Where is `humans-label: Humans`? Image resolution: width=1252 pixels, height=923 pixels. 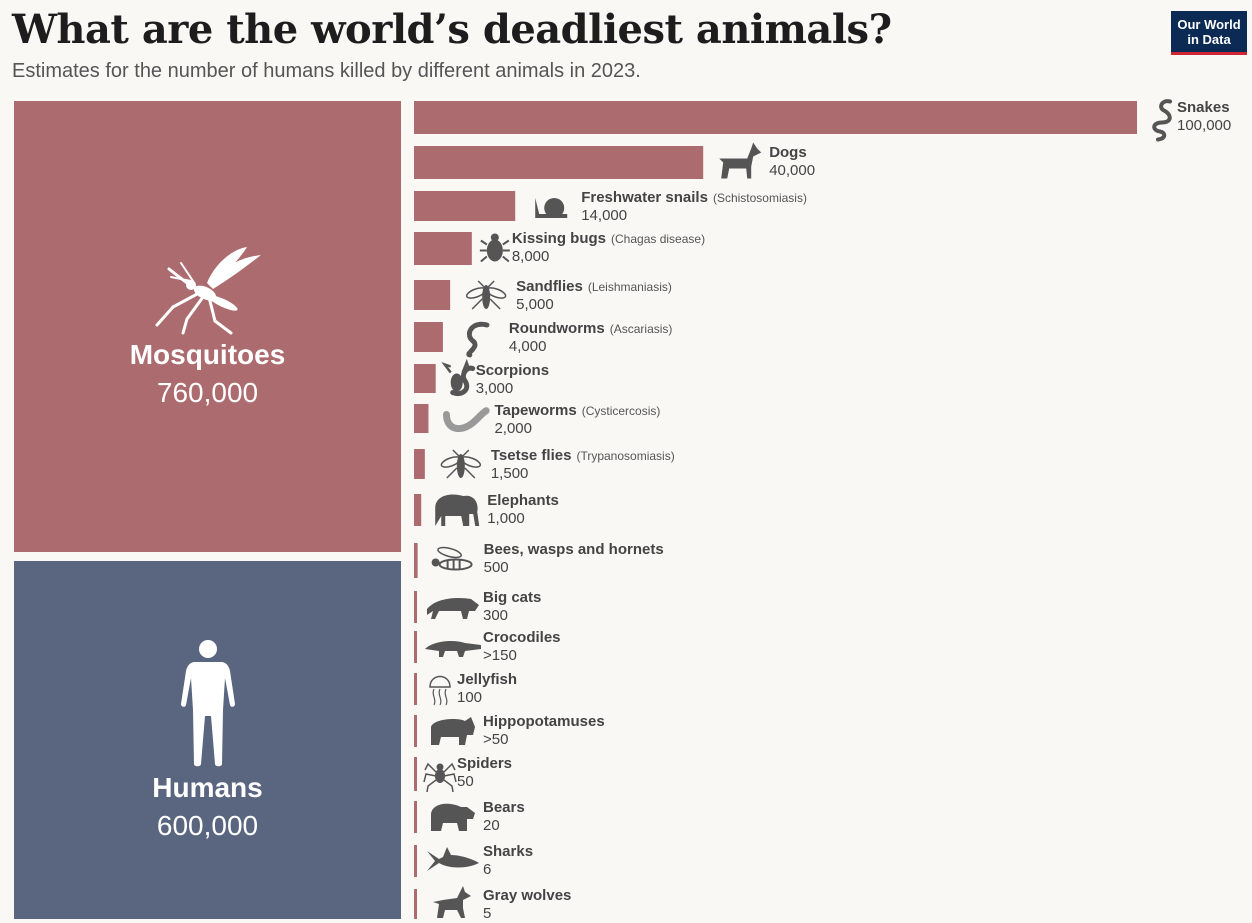 humans-label: Humans is located at coordinates (207, 787).